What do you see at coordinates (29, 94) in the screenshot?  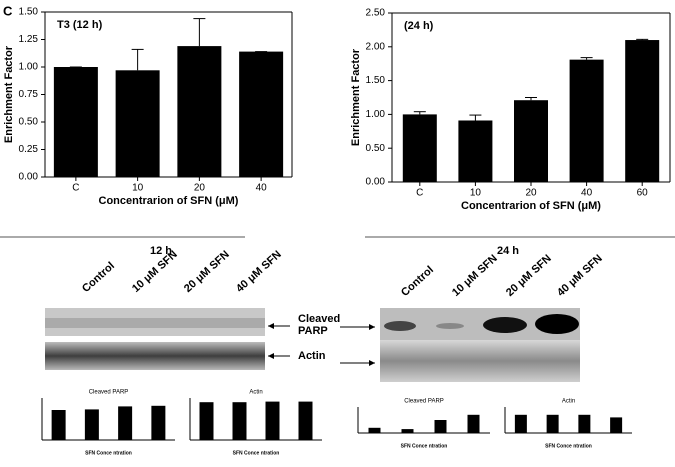 I see `y-tick-label: 0.75` at bounding box center [29, 94].